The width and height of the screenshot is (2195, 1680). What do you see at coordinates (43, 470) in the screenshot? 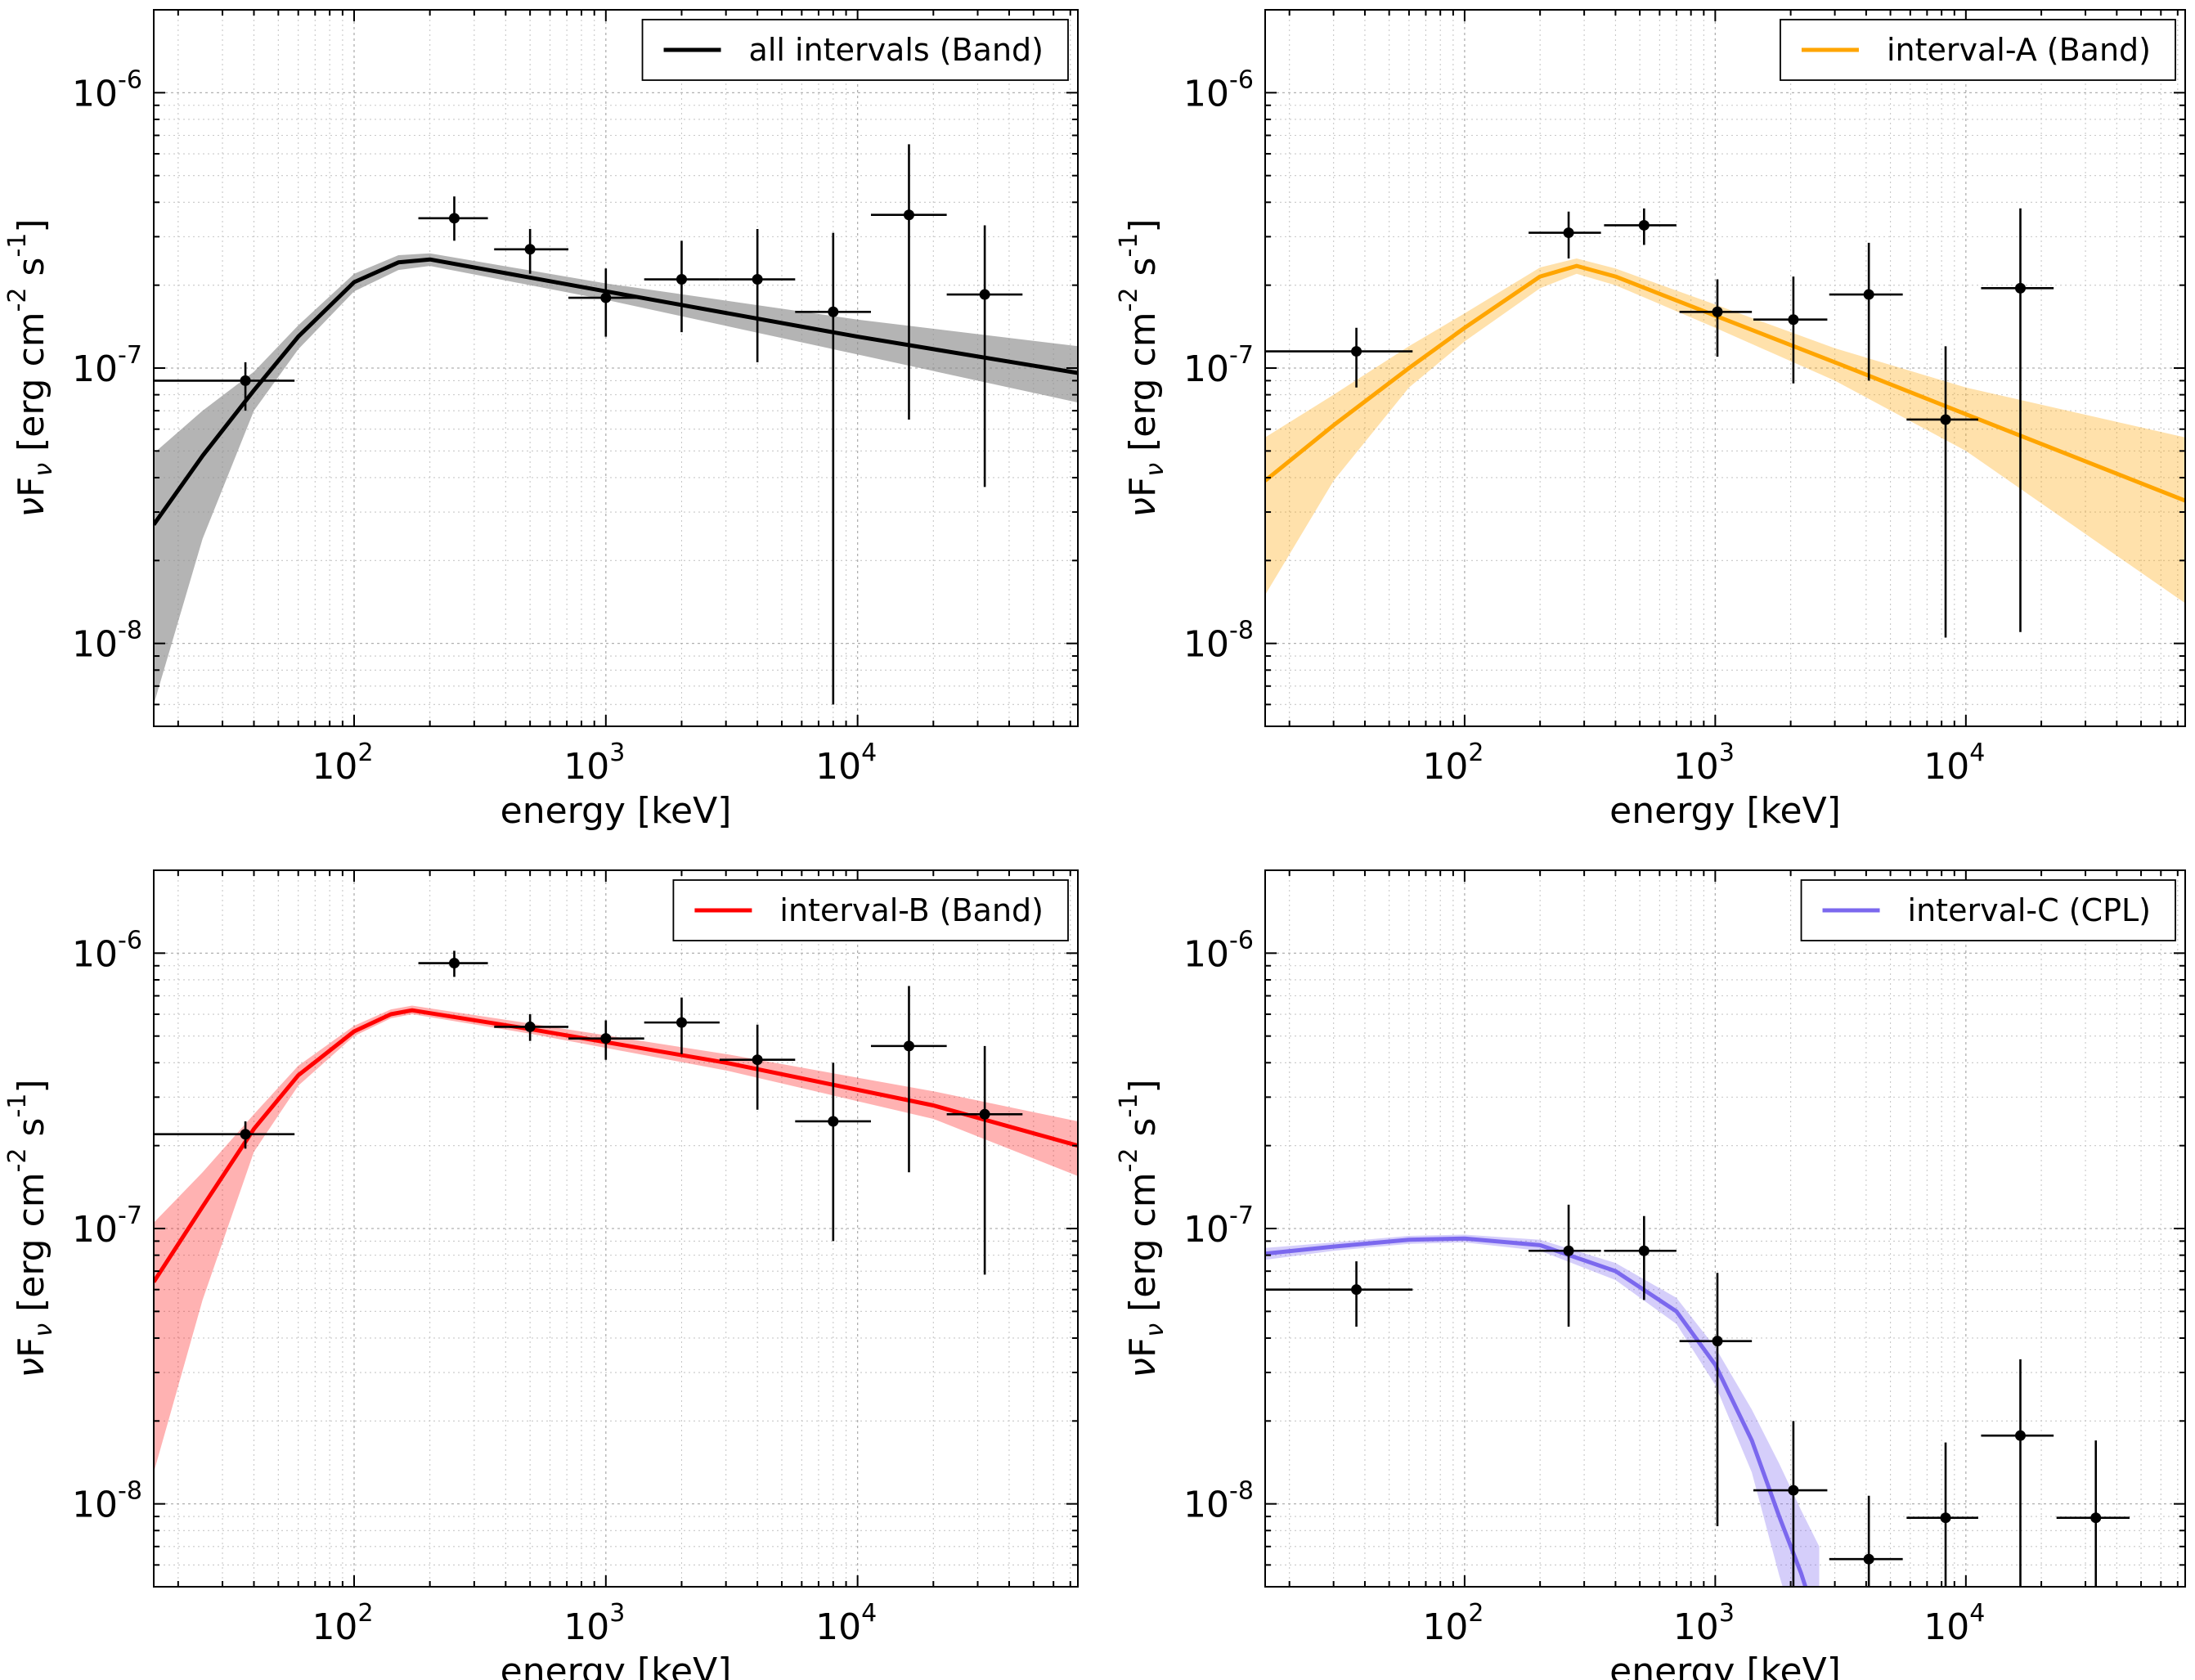
I see `ylabel-nu-subscript: ν` at bounding box center [43, 470].